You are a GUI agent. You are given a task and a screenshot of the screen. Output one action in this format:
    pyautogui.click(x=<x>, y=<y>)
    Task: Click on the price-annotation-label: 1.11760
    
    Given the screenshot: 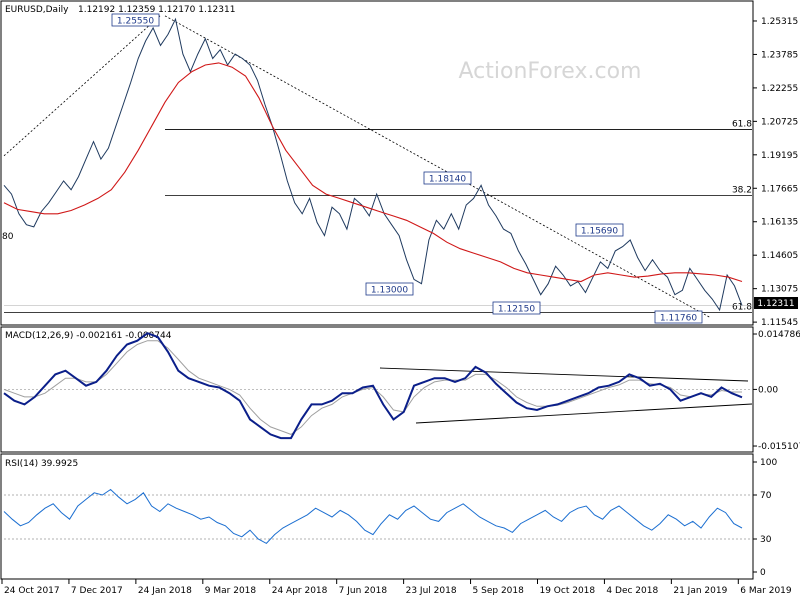 What is the action you would take?
    pyautogui.click(x=678, y=319)
    